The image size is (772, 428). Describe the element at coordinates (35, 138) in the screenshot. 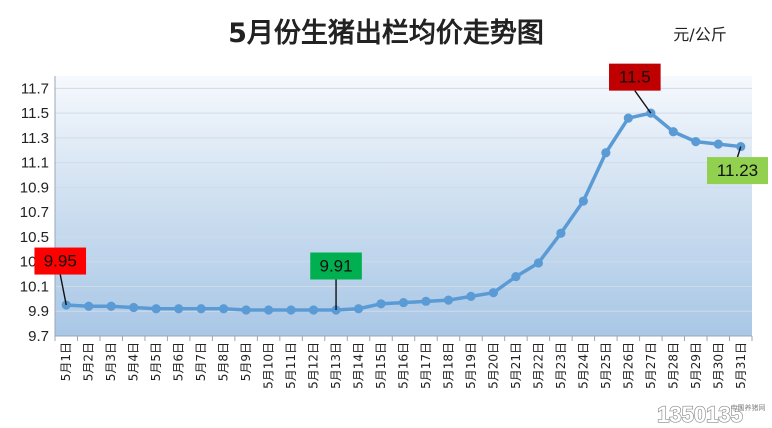

I see `y-tick-label: 11.3` at that location.